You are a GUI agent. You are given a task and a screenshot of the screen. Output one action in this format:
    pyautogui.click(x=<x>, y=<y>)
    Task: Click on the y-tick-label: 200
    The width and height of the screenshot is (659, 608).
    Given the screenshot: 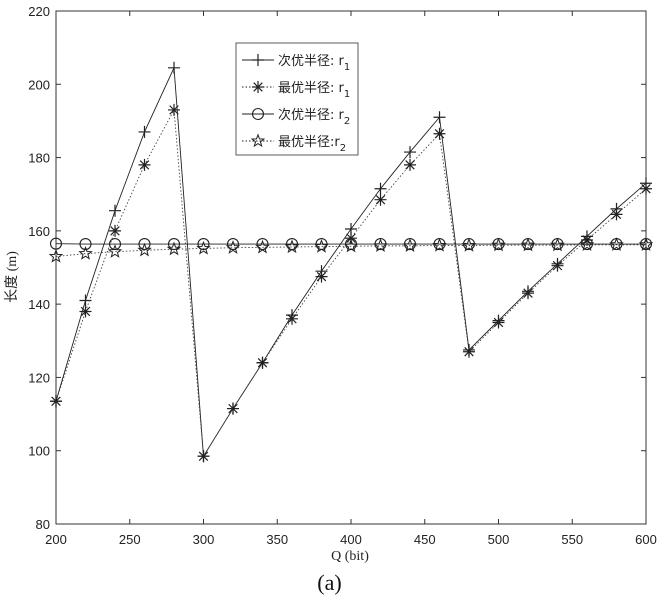 What is the action you would take?
    pyautogui.click(x=39, y=84)
    